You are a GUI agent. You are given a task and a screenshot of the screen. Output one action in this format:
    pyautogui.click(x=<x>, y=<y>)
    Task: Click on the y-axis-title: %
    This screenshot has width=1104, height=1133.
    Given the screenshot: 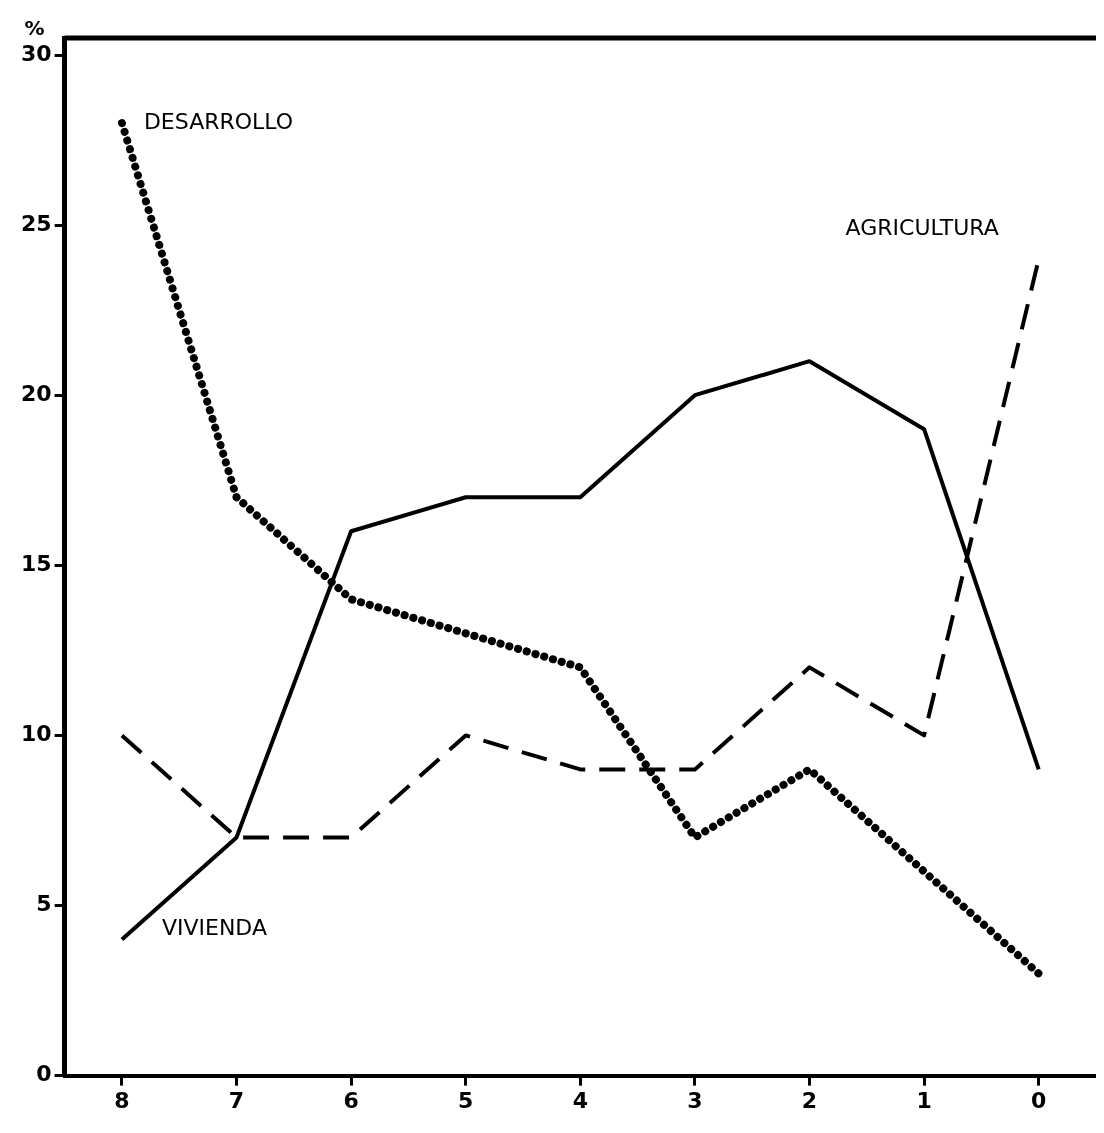 What is the action you would take?
    pyautogui.click(x=34, y=28)
    